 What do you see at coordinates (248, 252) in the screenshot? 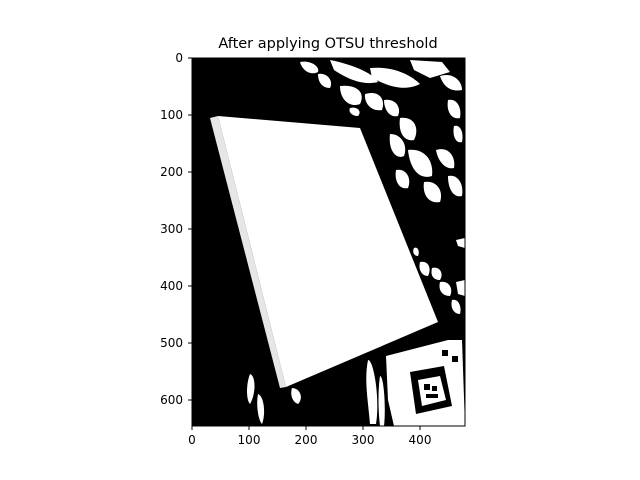
I see `sheet-edge` at bounding box center [248, 252].